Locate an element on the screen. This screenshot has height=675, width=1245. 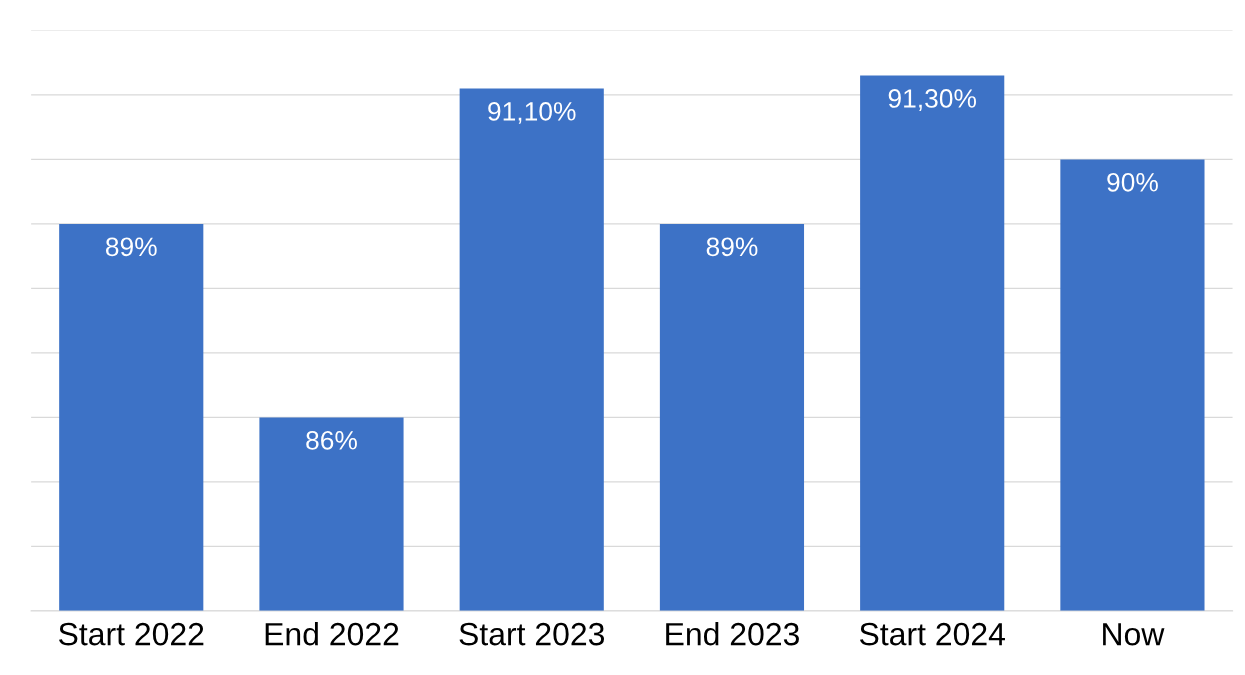
data-label: 91,30% is located at coordinates (932, 100).